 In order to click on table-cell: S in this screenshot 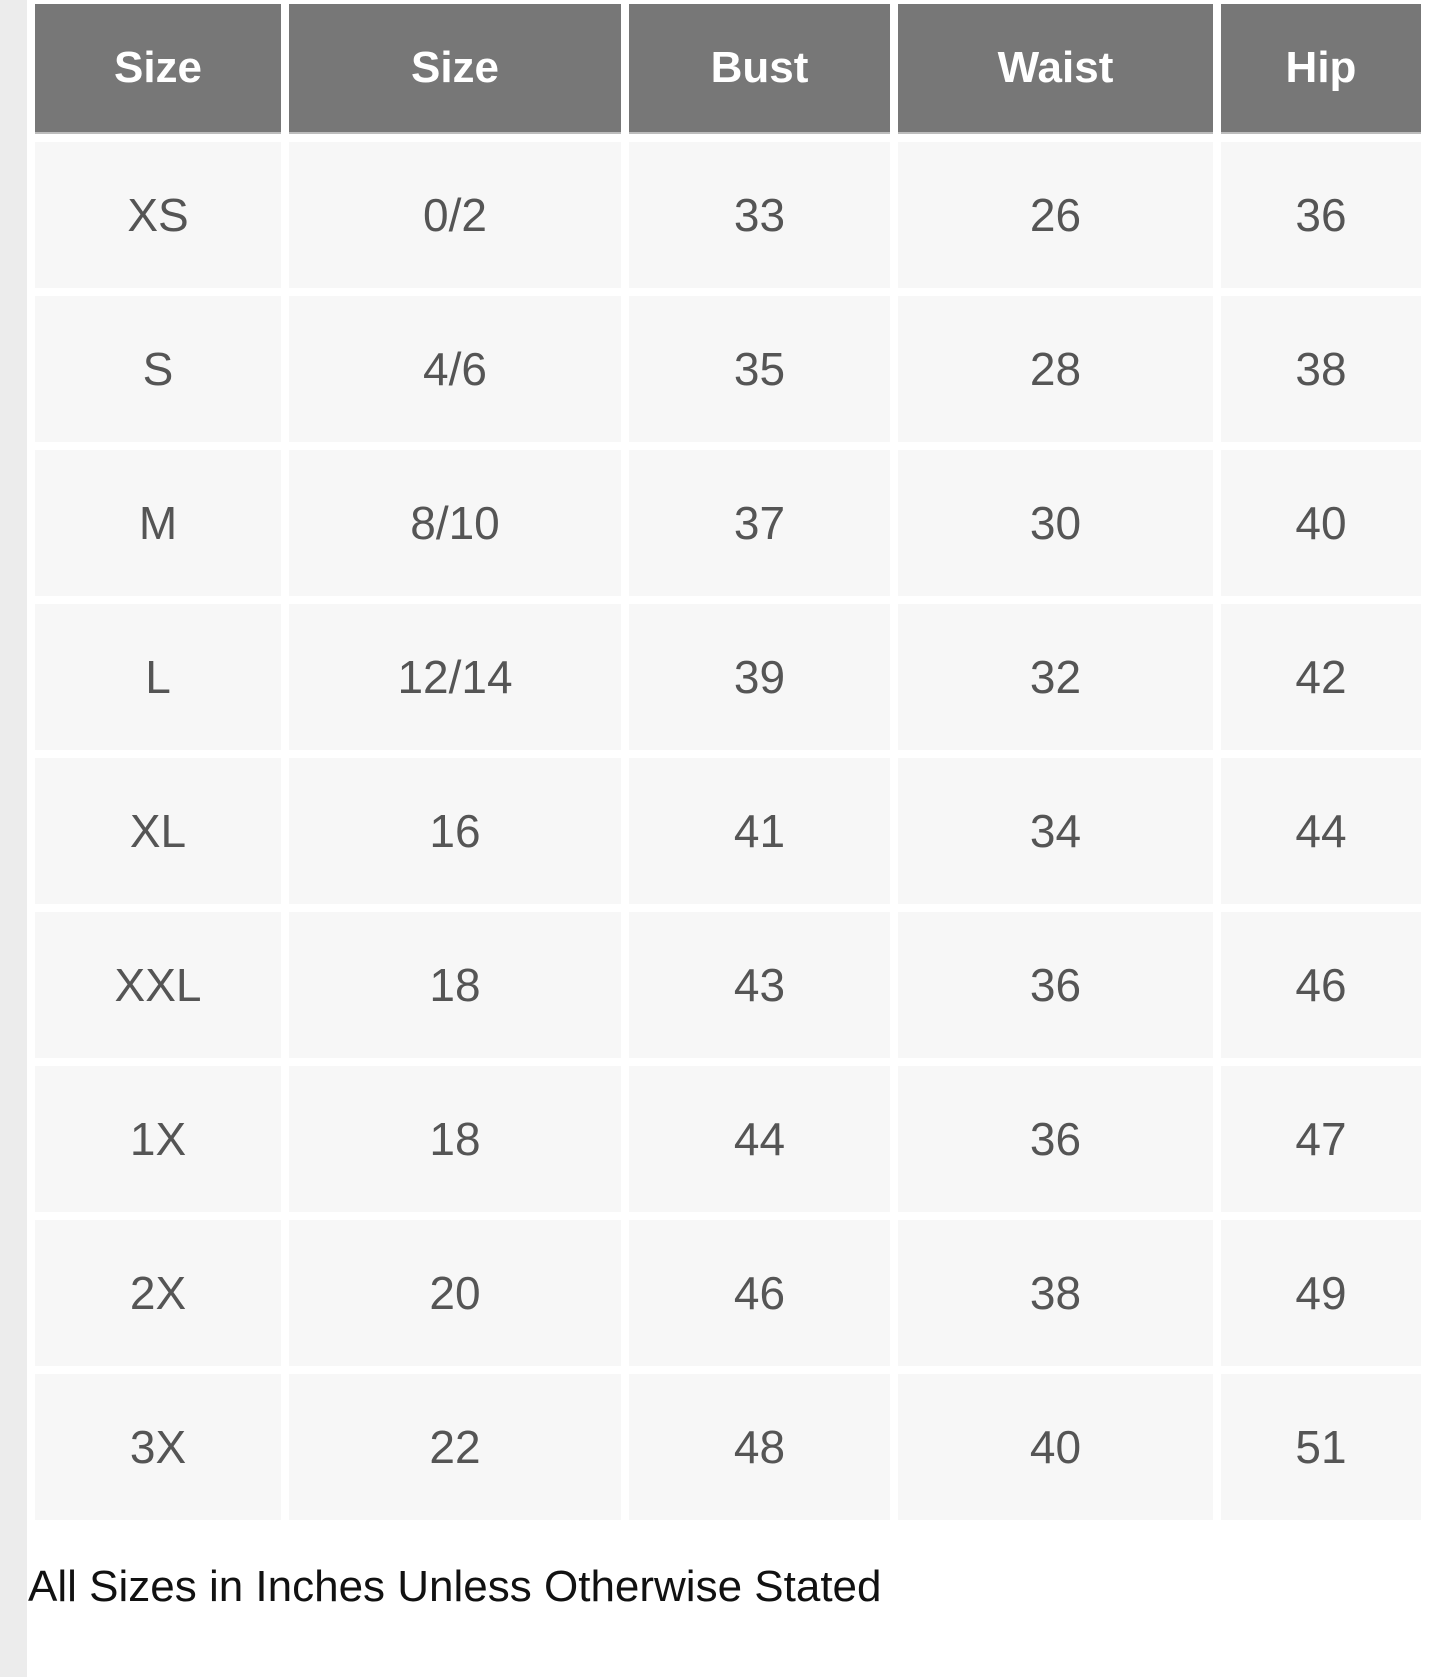, I will do `click(158, 369)`.